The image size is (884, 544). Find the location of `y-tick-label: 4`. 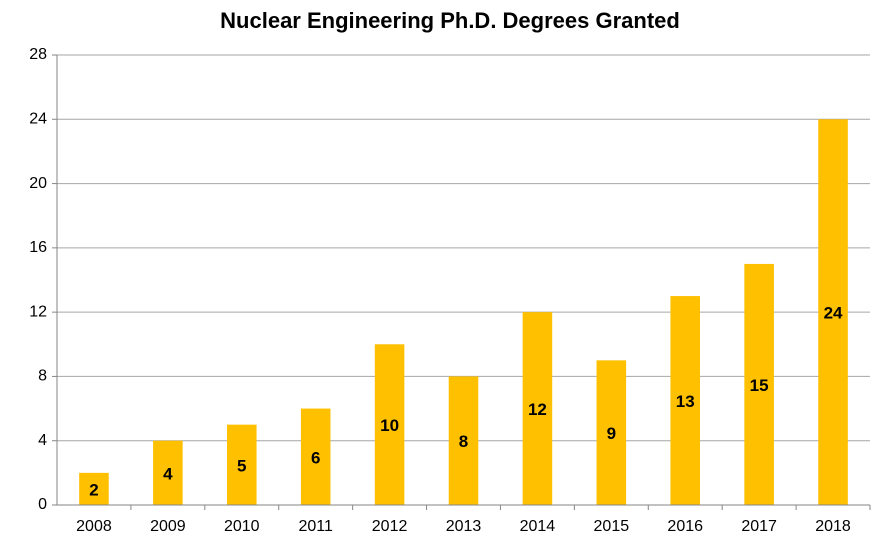

y-tick-label: 4 is located at coordinates (42, 440).